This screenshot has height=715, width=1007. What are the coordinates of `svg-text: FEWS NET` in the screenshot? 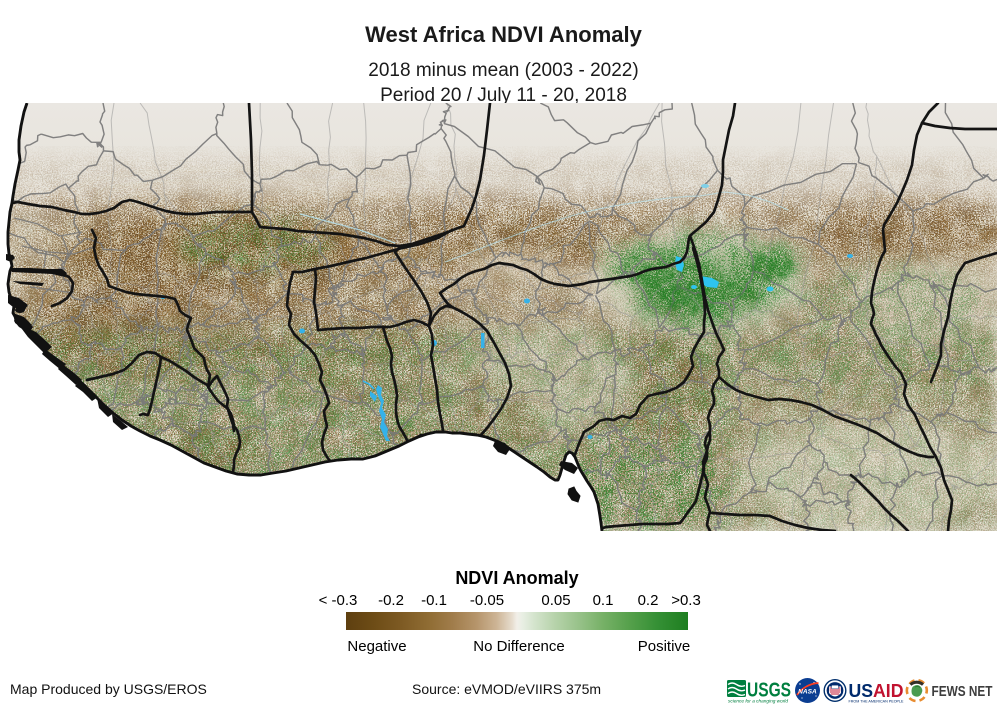 It's located at (962, 692).